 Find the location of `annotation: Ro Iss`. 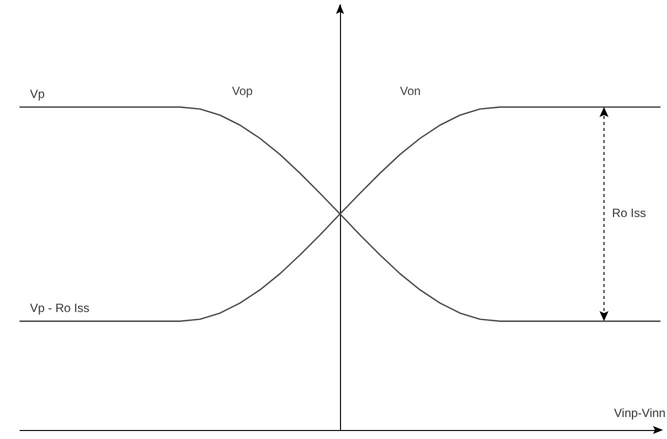

annotation: Ro Iss is located at coordinates (629, 213).